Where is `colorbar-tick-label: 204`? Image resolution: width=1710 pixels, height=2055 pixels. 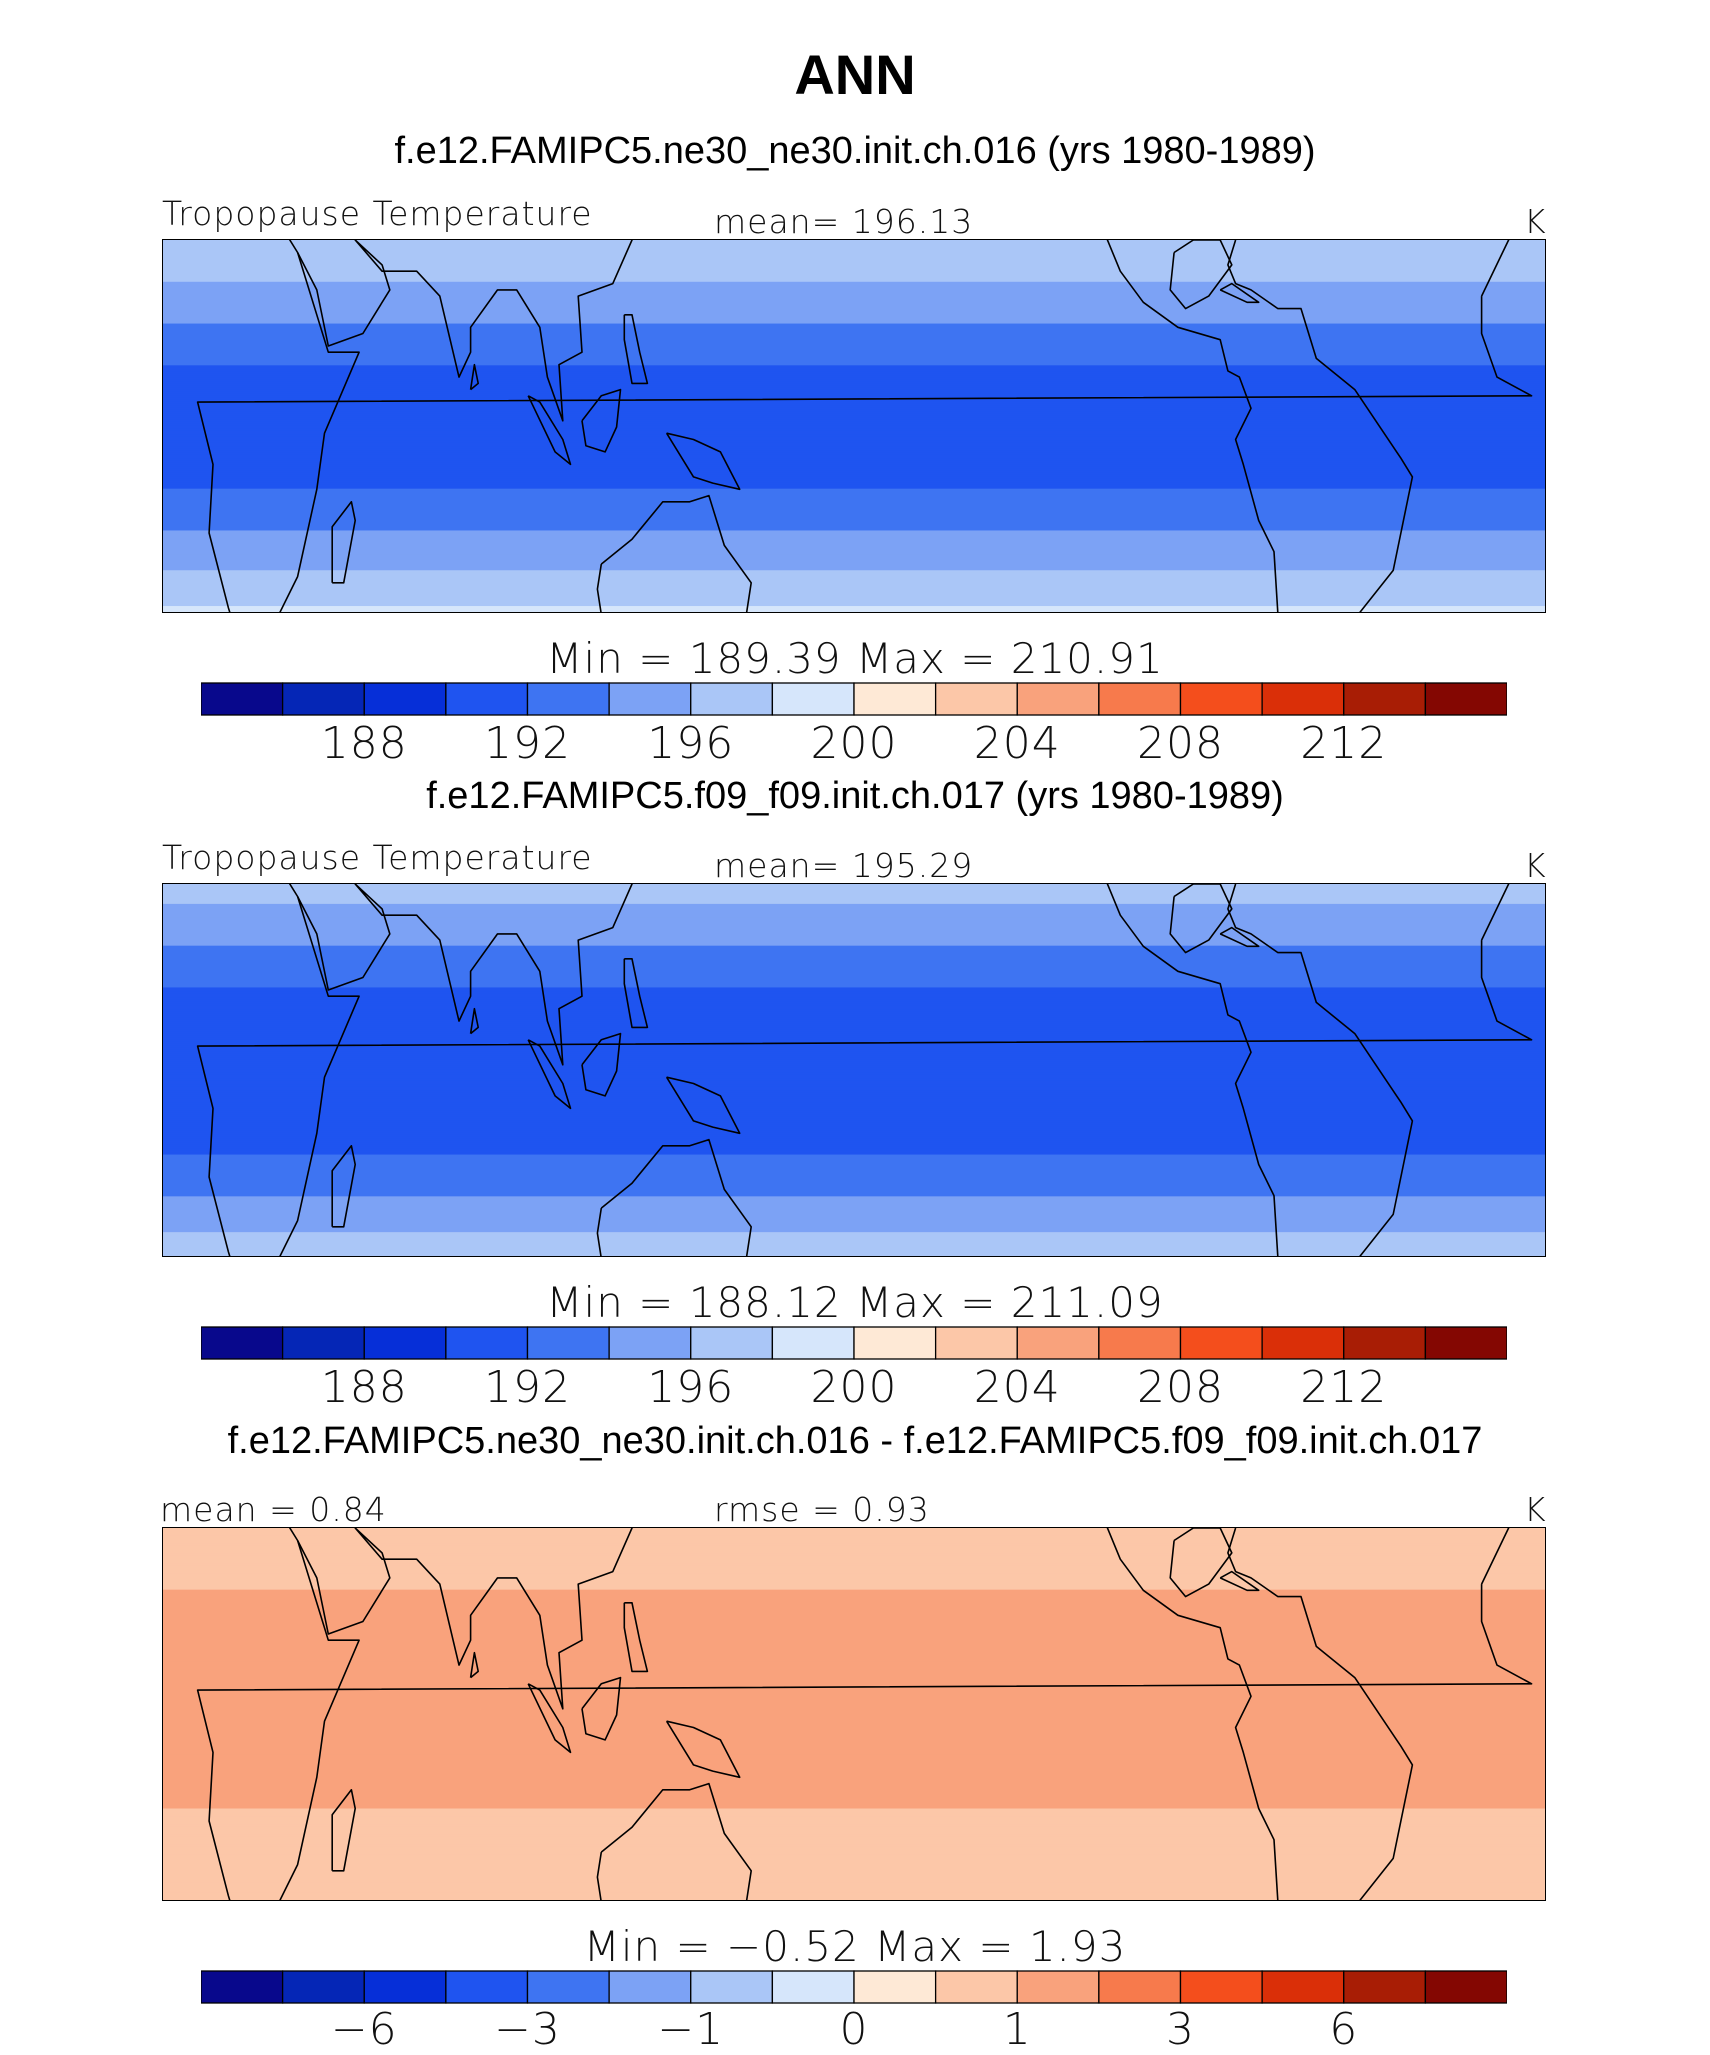
colorbar-tick-label: 204 is located at coordinates (1017, 1387).